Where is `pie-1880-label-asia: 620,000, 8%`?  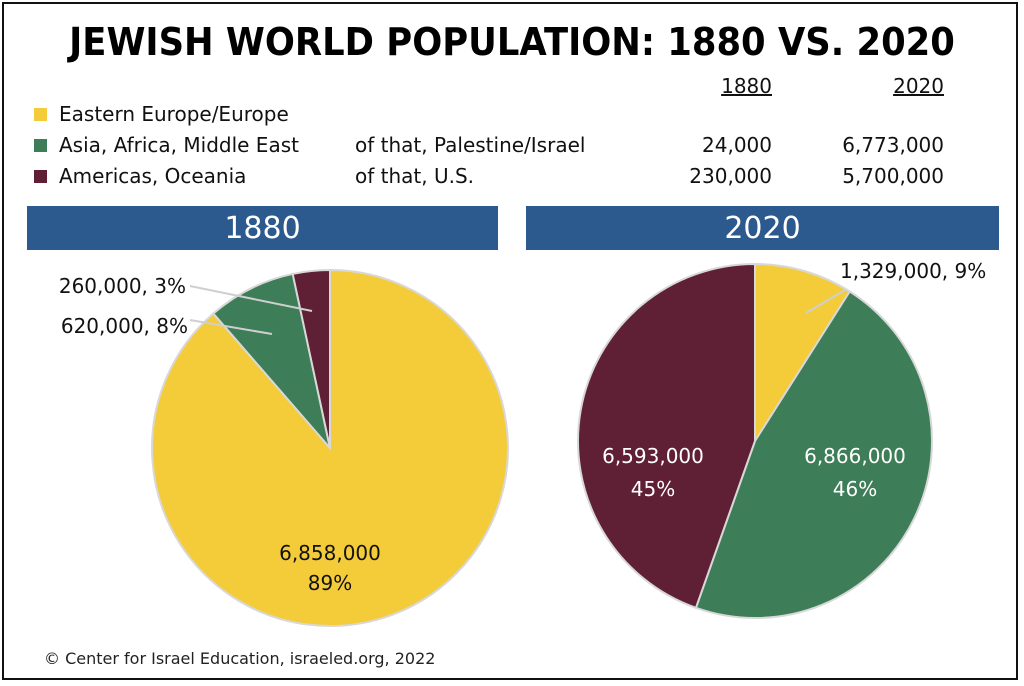 pie-1880-label-asia: 620,000, 8% is located at coordinates (124, 326).